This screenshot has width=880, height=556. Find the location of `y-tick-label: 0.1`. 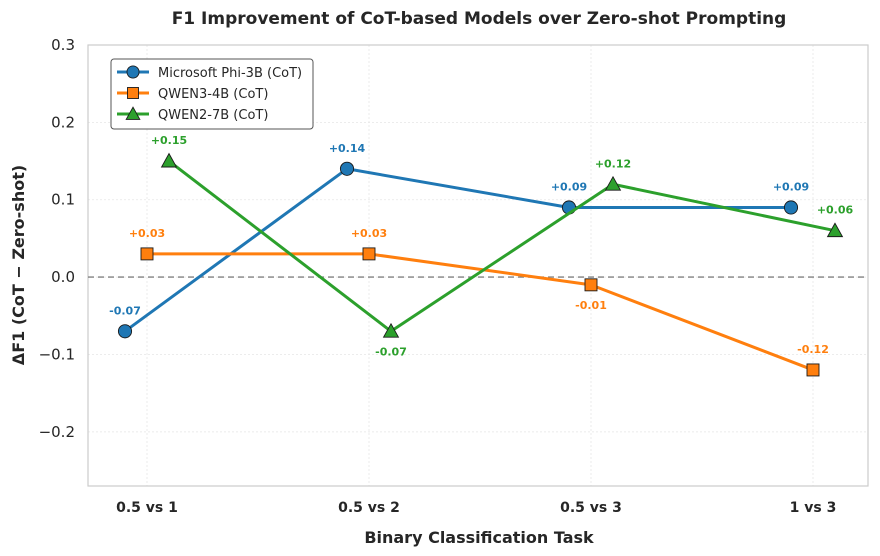

y-tick-label: 0.1 is located at coordinates (63, 200).